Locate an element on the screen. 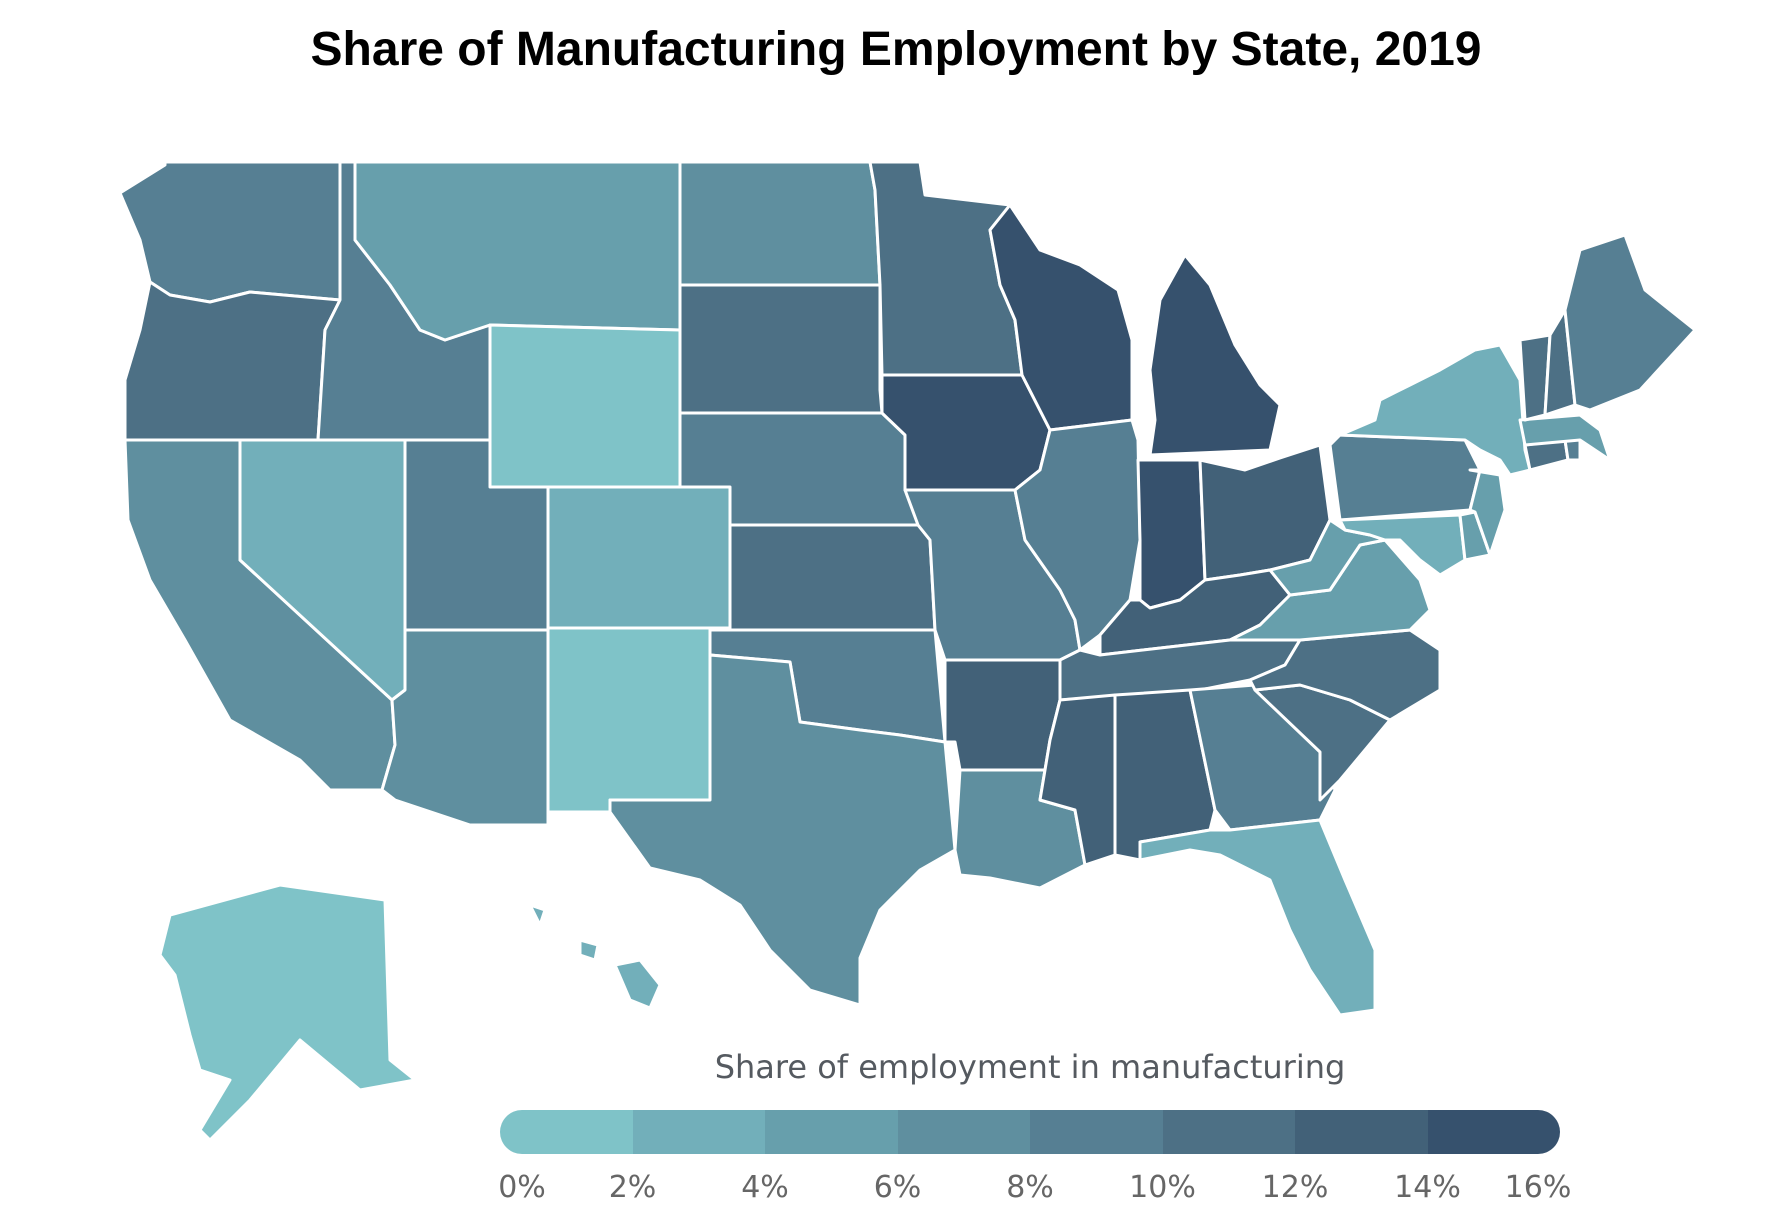 This screenshot has height=1218, width=1792. legend-tick-label: 4% is located at coordinates (765, 1187).